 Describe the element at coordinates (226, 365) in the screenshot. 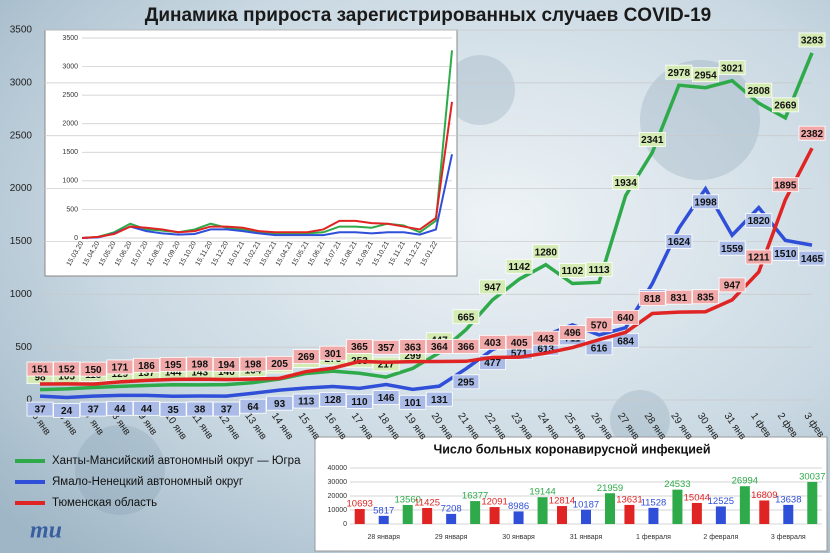

I see `data-label: 194` at that location.